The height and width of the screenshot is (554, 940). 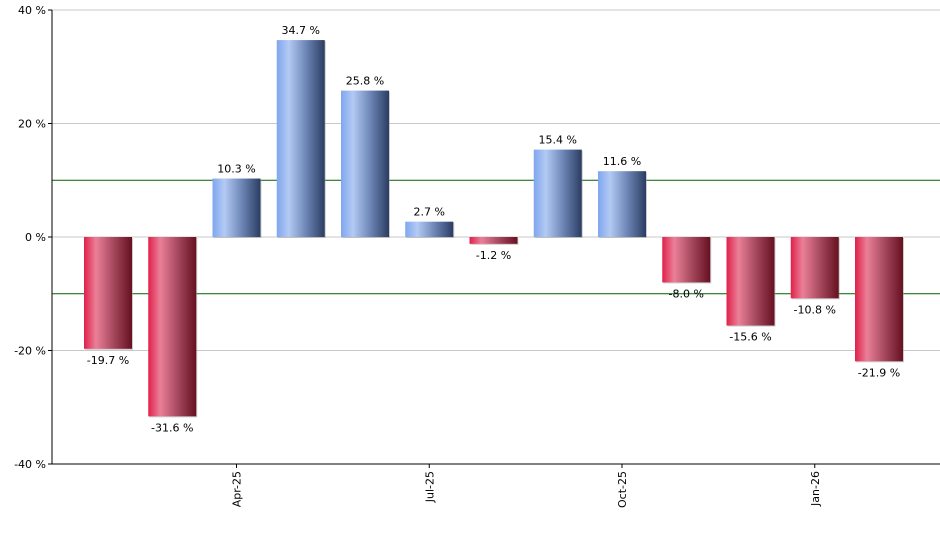 I want to click on y-tick-label: -20 %, so click(x=30, y=351).